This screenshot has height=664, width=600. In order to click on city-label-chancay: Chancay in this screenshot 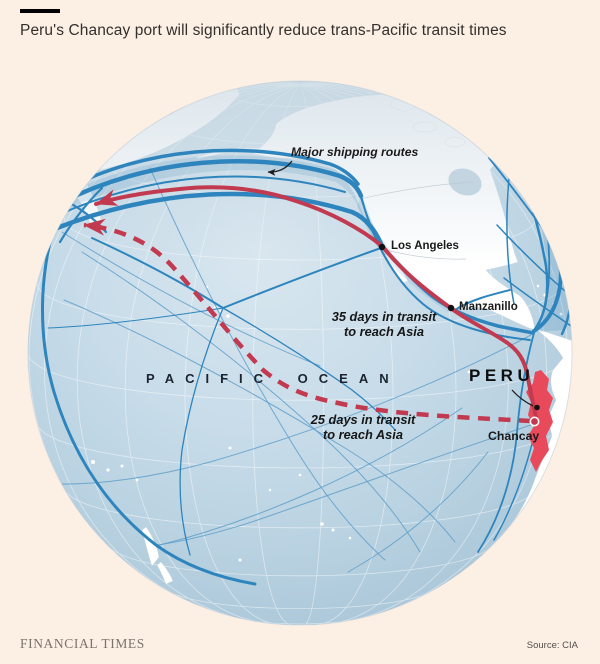, I will do `click(514, 436)`.